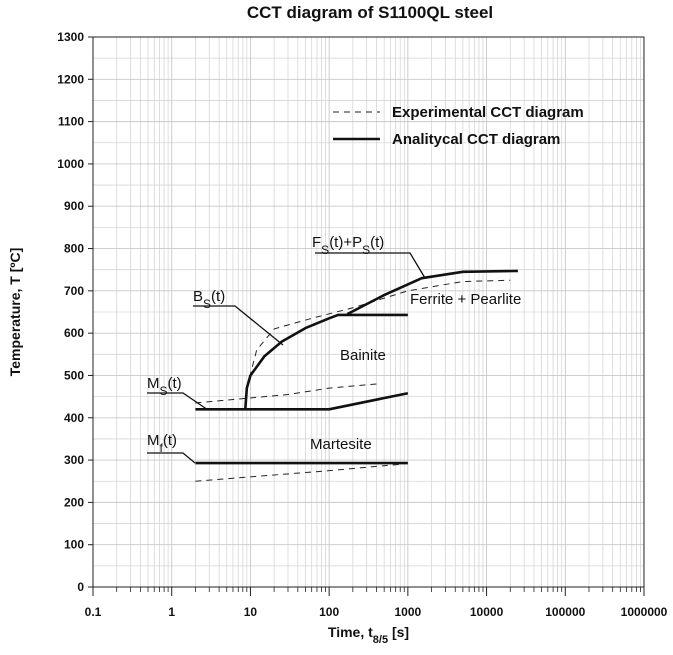 The width and height of the screenshot is (673, 655). Describe the element at coordinates (476, 139) in the screenshot. I see `legend-label: Analitycal CCT diagram` at that location.